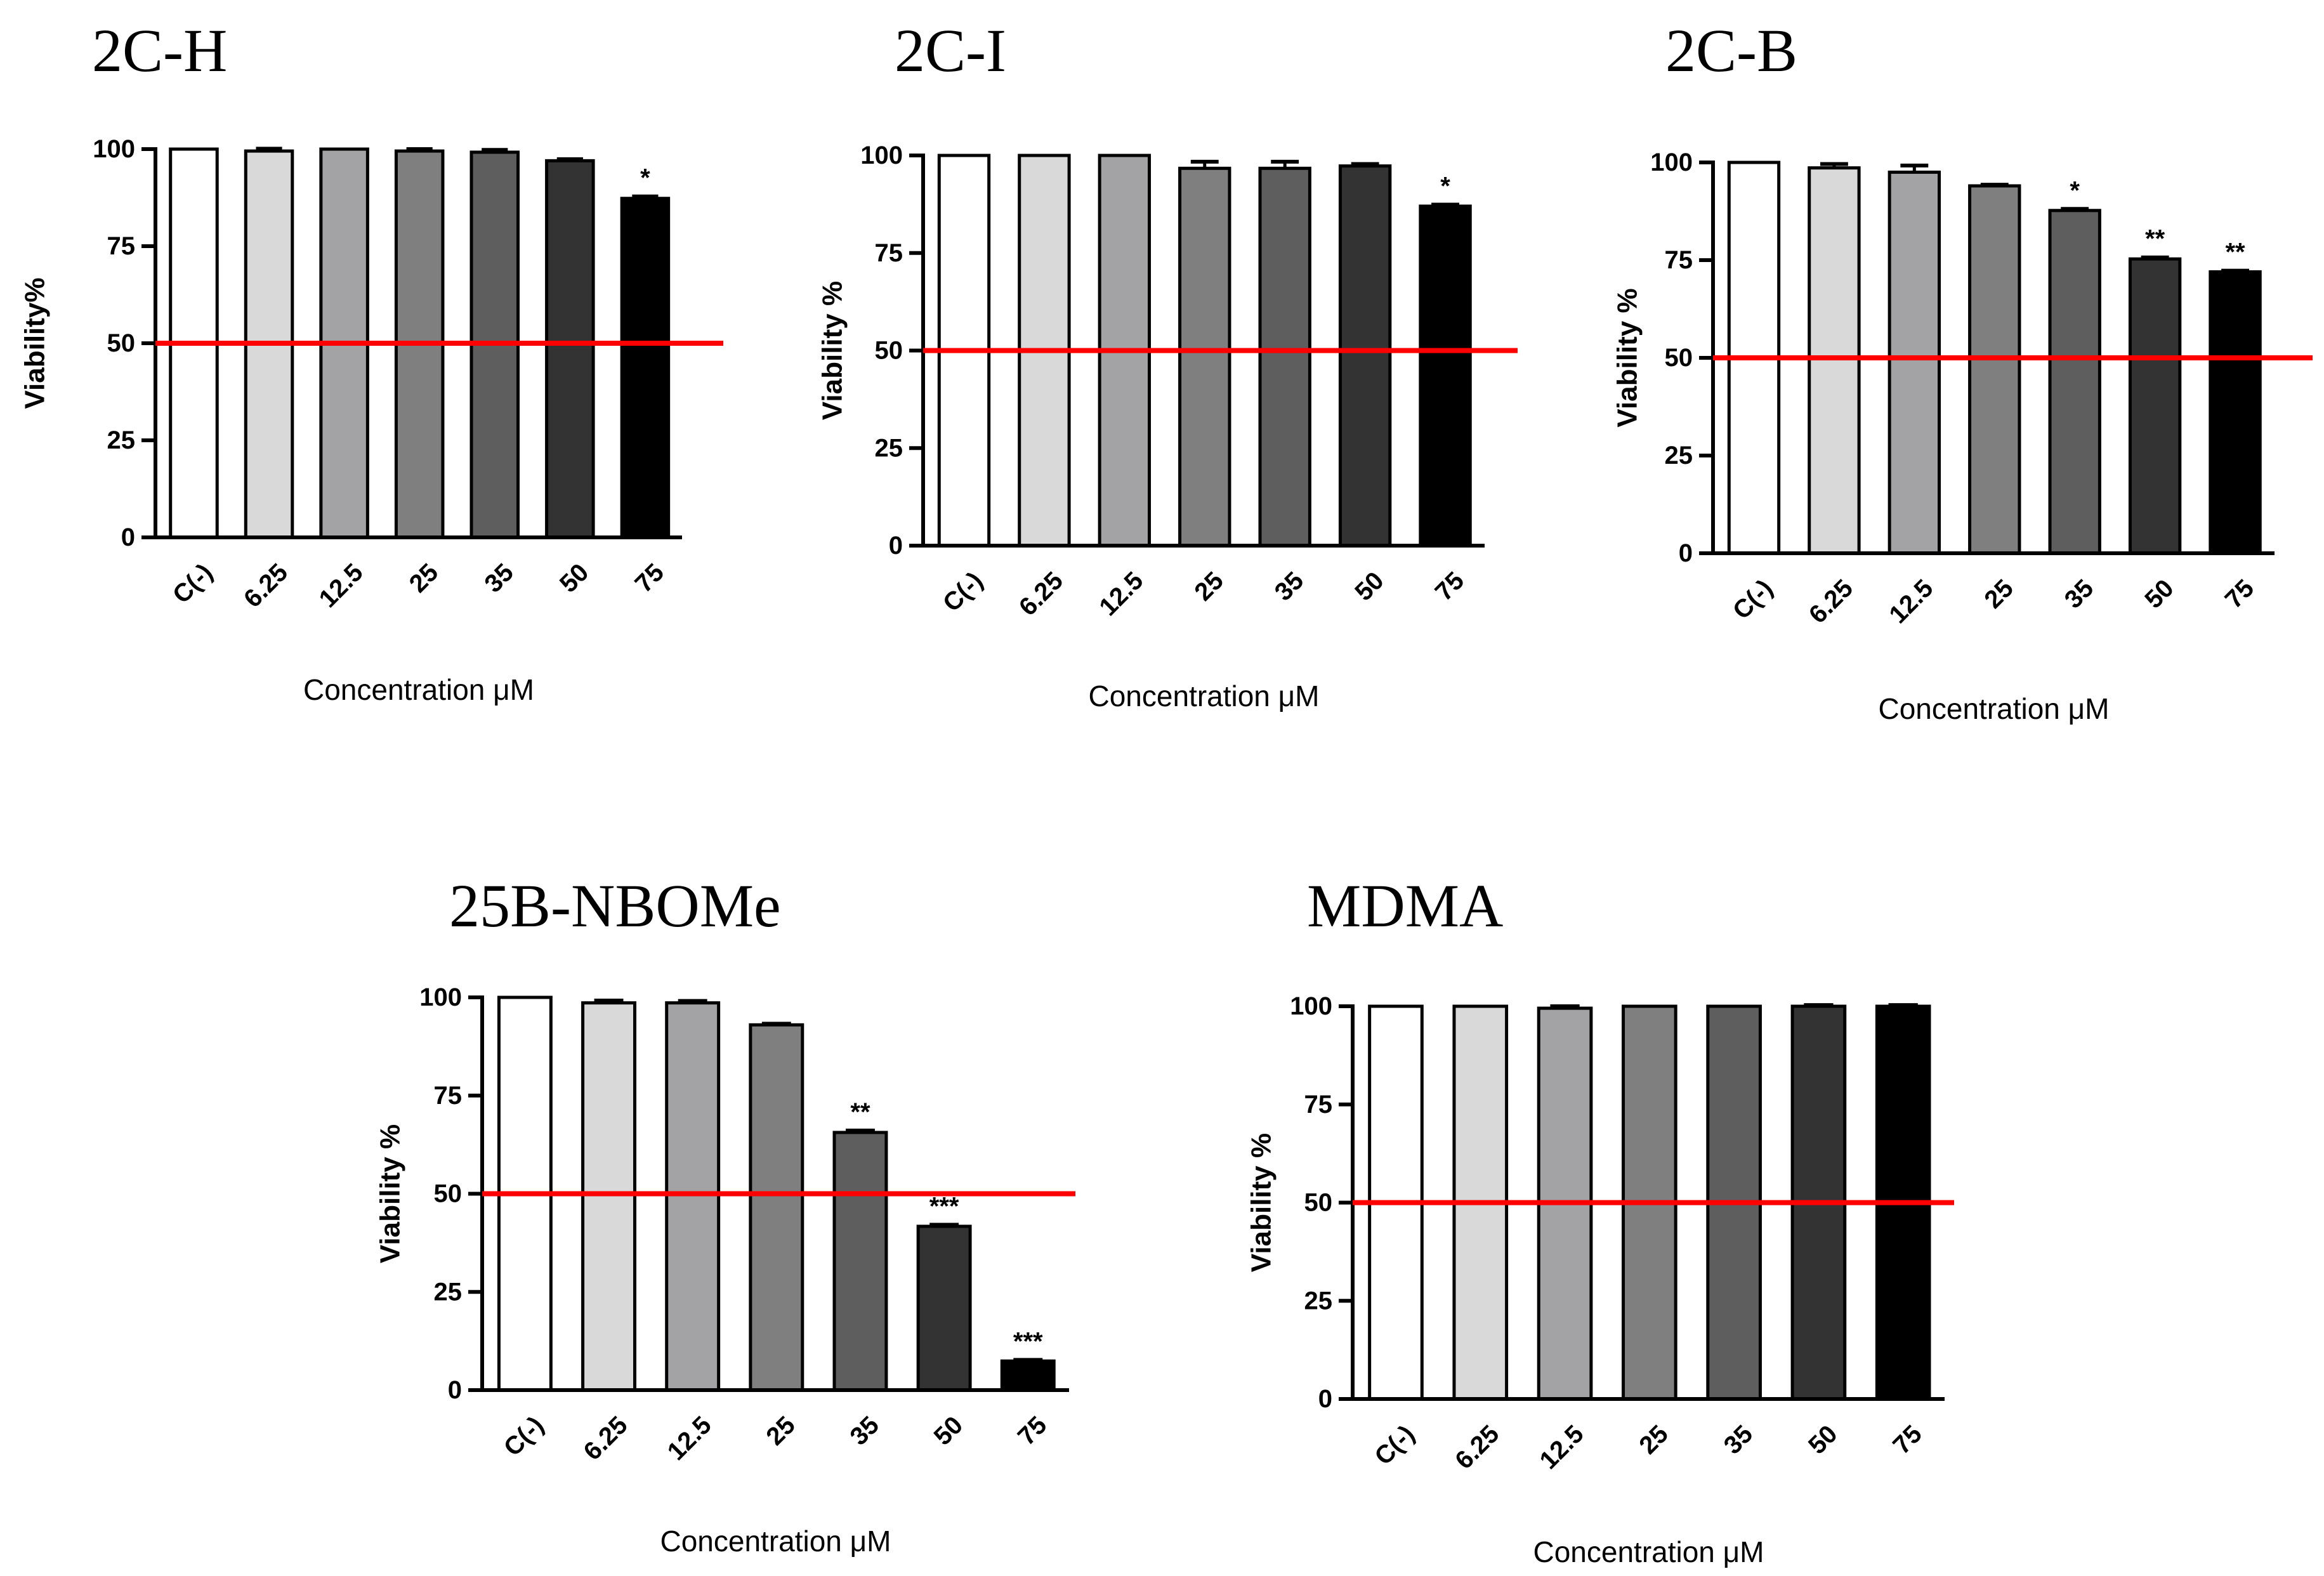 This screenshot has height=1576, width=2324. I want to click on chart-title: 25B-NBOMe, so click(615, 906).